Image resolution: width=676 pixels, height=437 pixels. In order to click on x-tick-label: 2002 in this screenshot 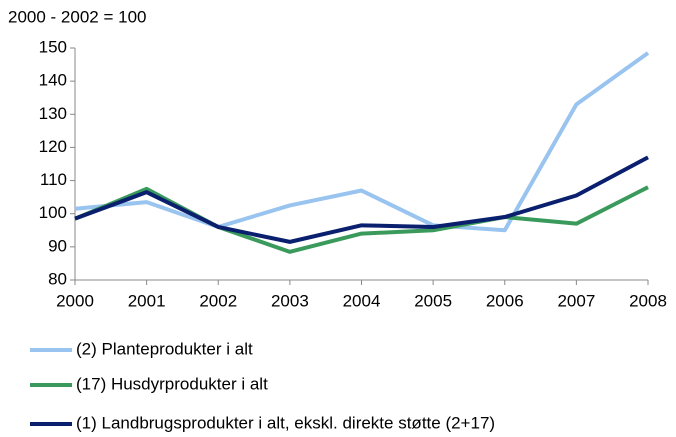, I will do `click(218, 300)`.